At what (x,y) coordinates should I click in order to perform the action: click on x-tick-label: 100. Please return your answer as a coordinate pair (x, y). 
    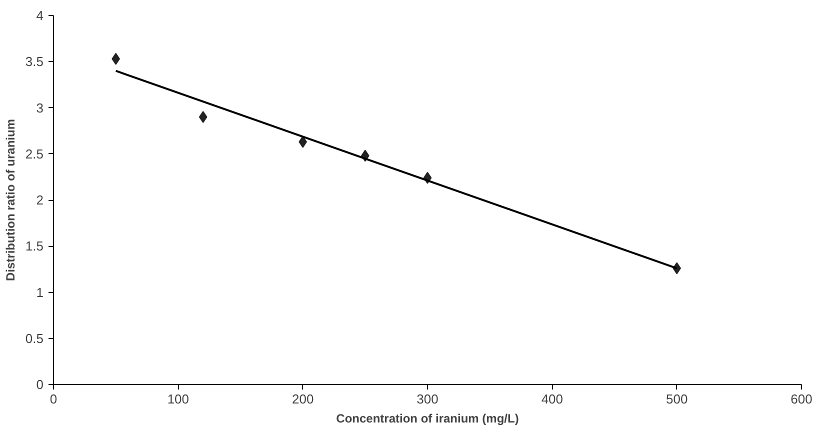
    Looking at the image, I should click on (178, 399).